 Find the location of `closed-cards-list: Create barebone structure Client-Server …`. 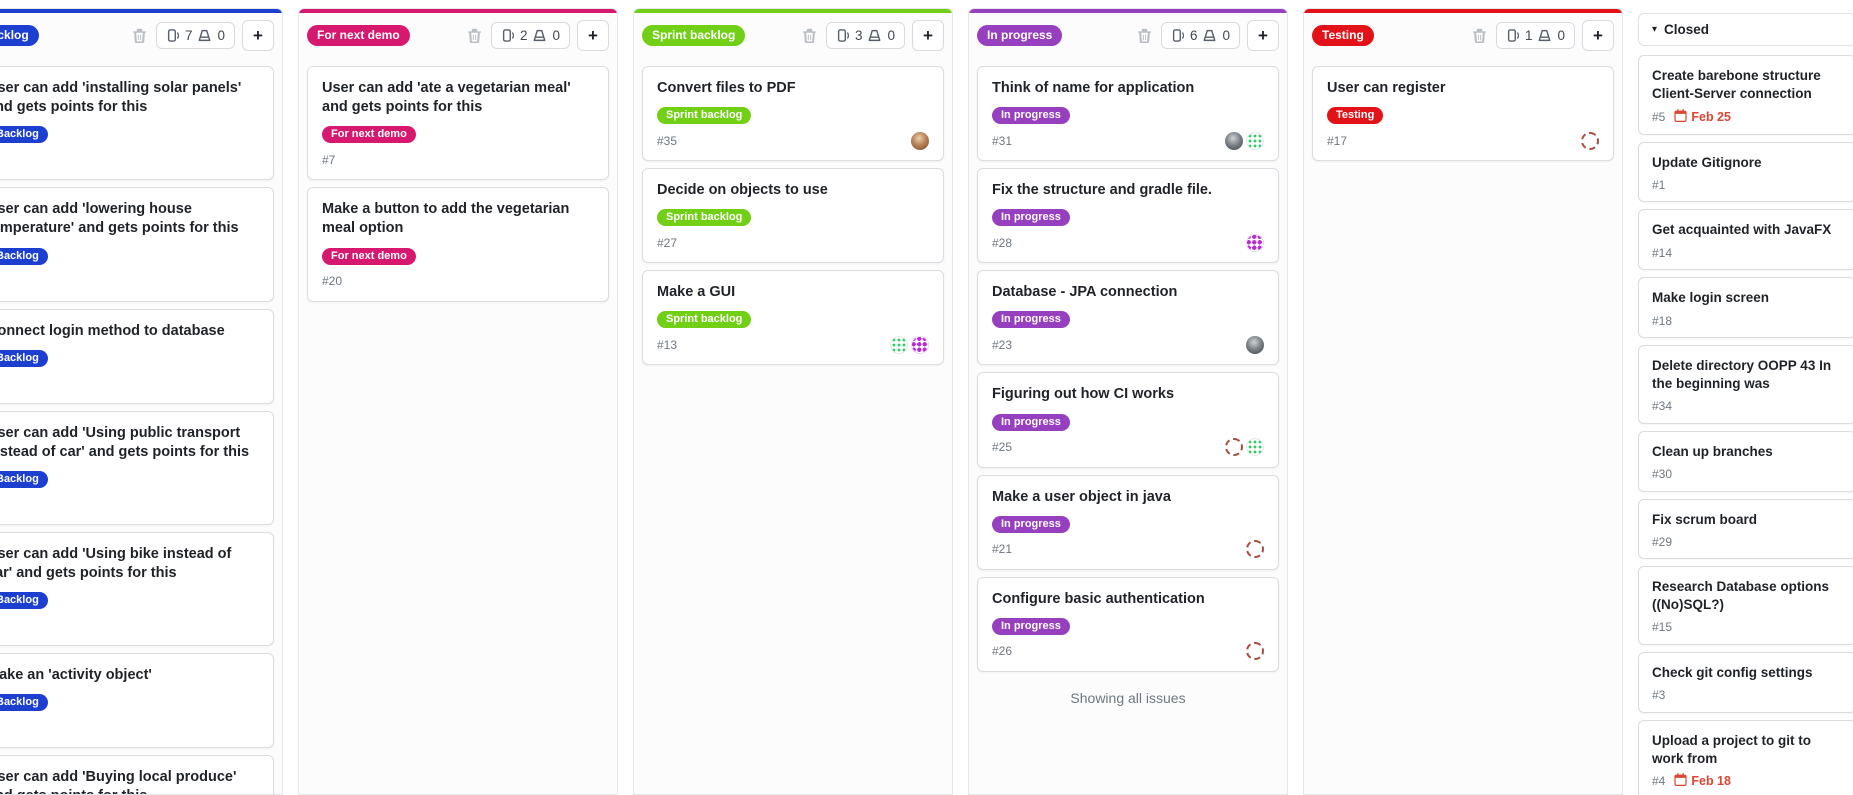

closed-cards-list: Create barebone structure Client-Server … is located at coordinates (1745, 425).